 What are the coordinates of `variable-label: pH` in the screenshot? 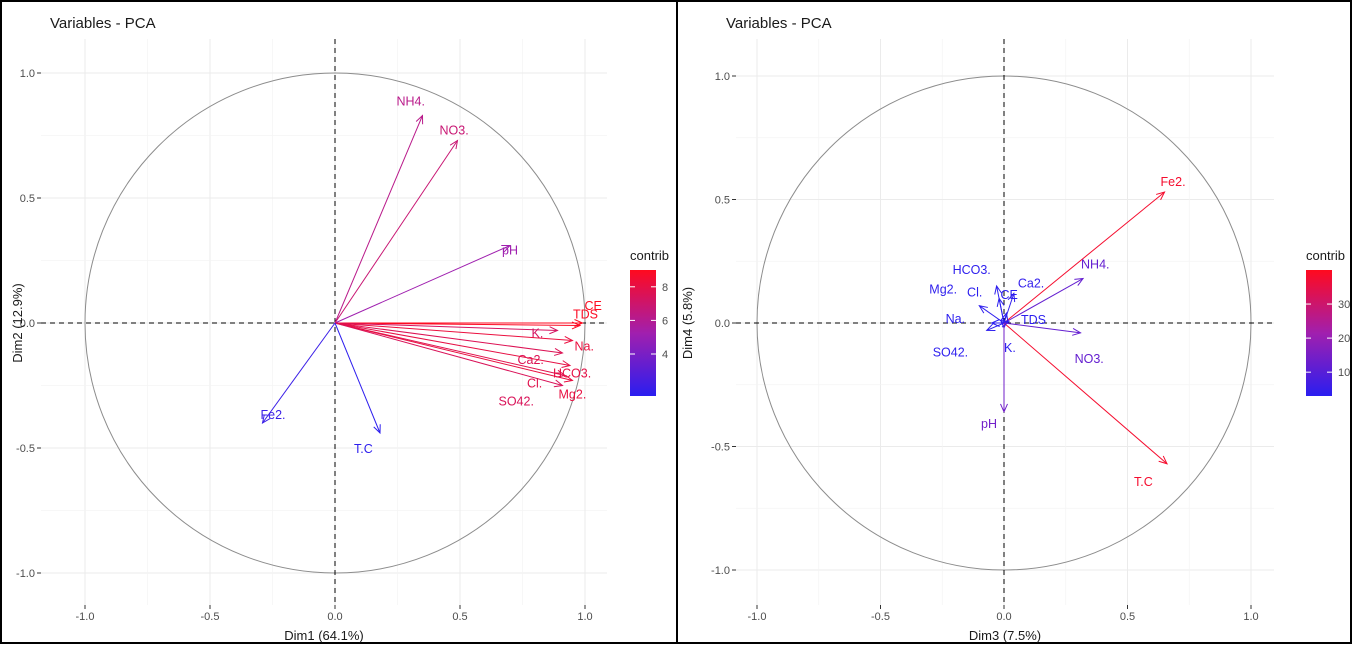 It's located at (989, 424).